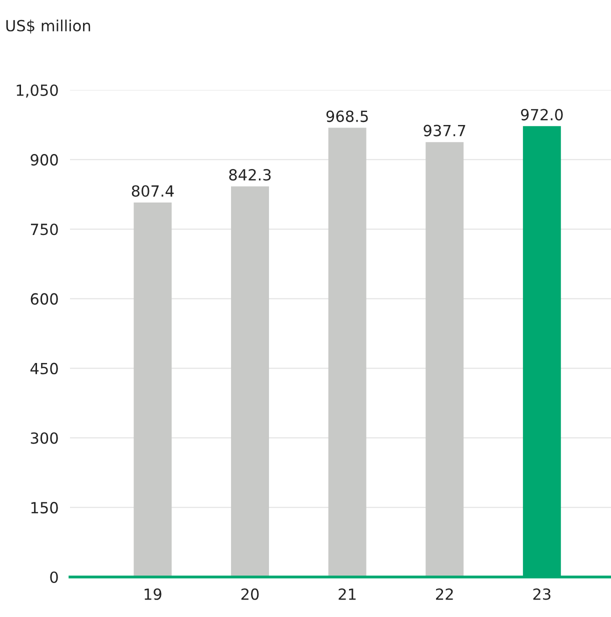 Image resolution: width=611 pixels, height=617 pixels. What do you see at coordinates (250, 594) in the screenshot?
I see `x-tick-label: 20` at bounding box center [250, 594].